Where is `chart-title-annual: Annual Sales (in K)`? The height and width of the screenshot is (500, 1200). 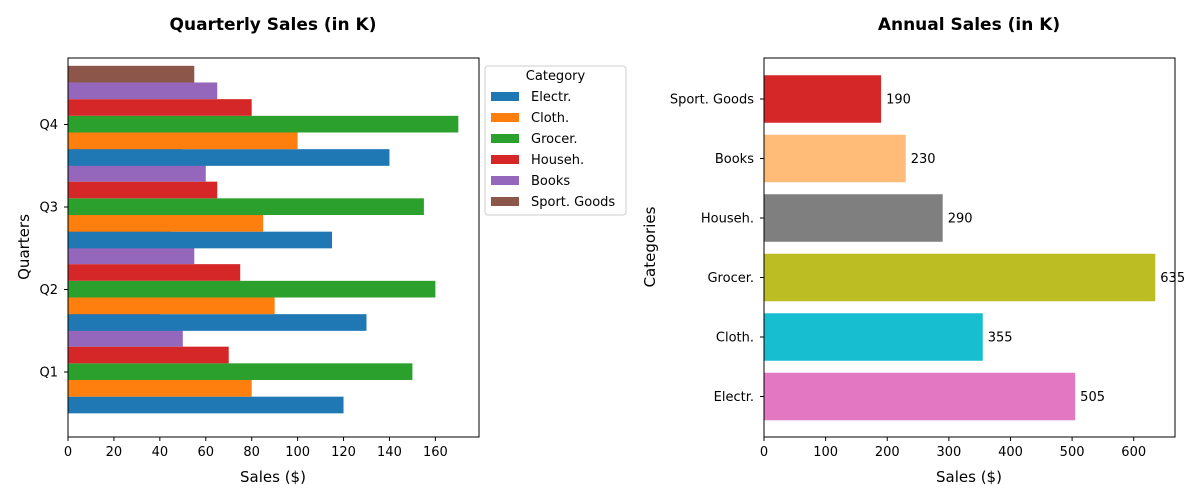 chart-title-annual: Annual Sales (in K) is located at coordinates (969, 25).